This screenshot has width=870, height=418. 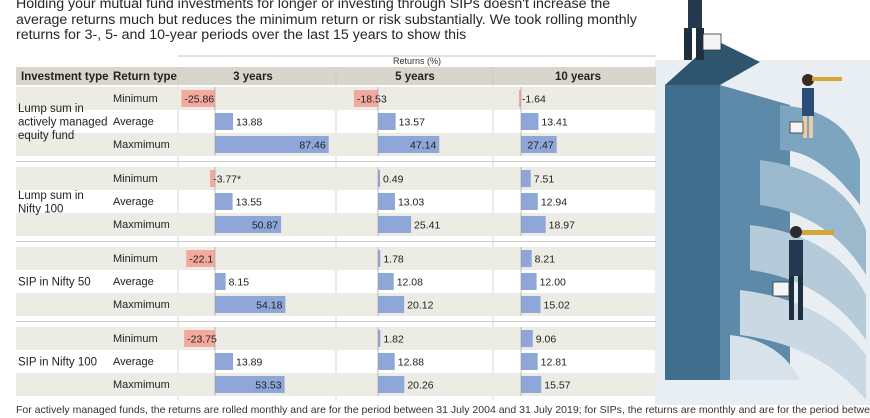 What do you see at coordinates (265, 226) in the screenshot?
I see `data-label: 50.87` at bounding box center [265, 226].